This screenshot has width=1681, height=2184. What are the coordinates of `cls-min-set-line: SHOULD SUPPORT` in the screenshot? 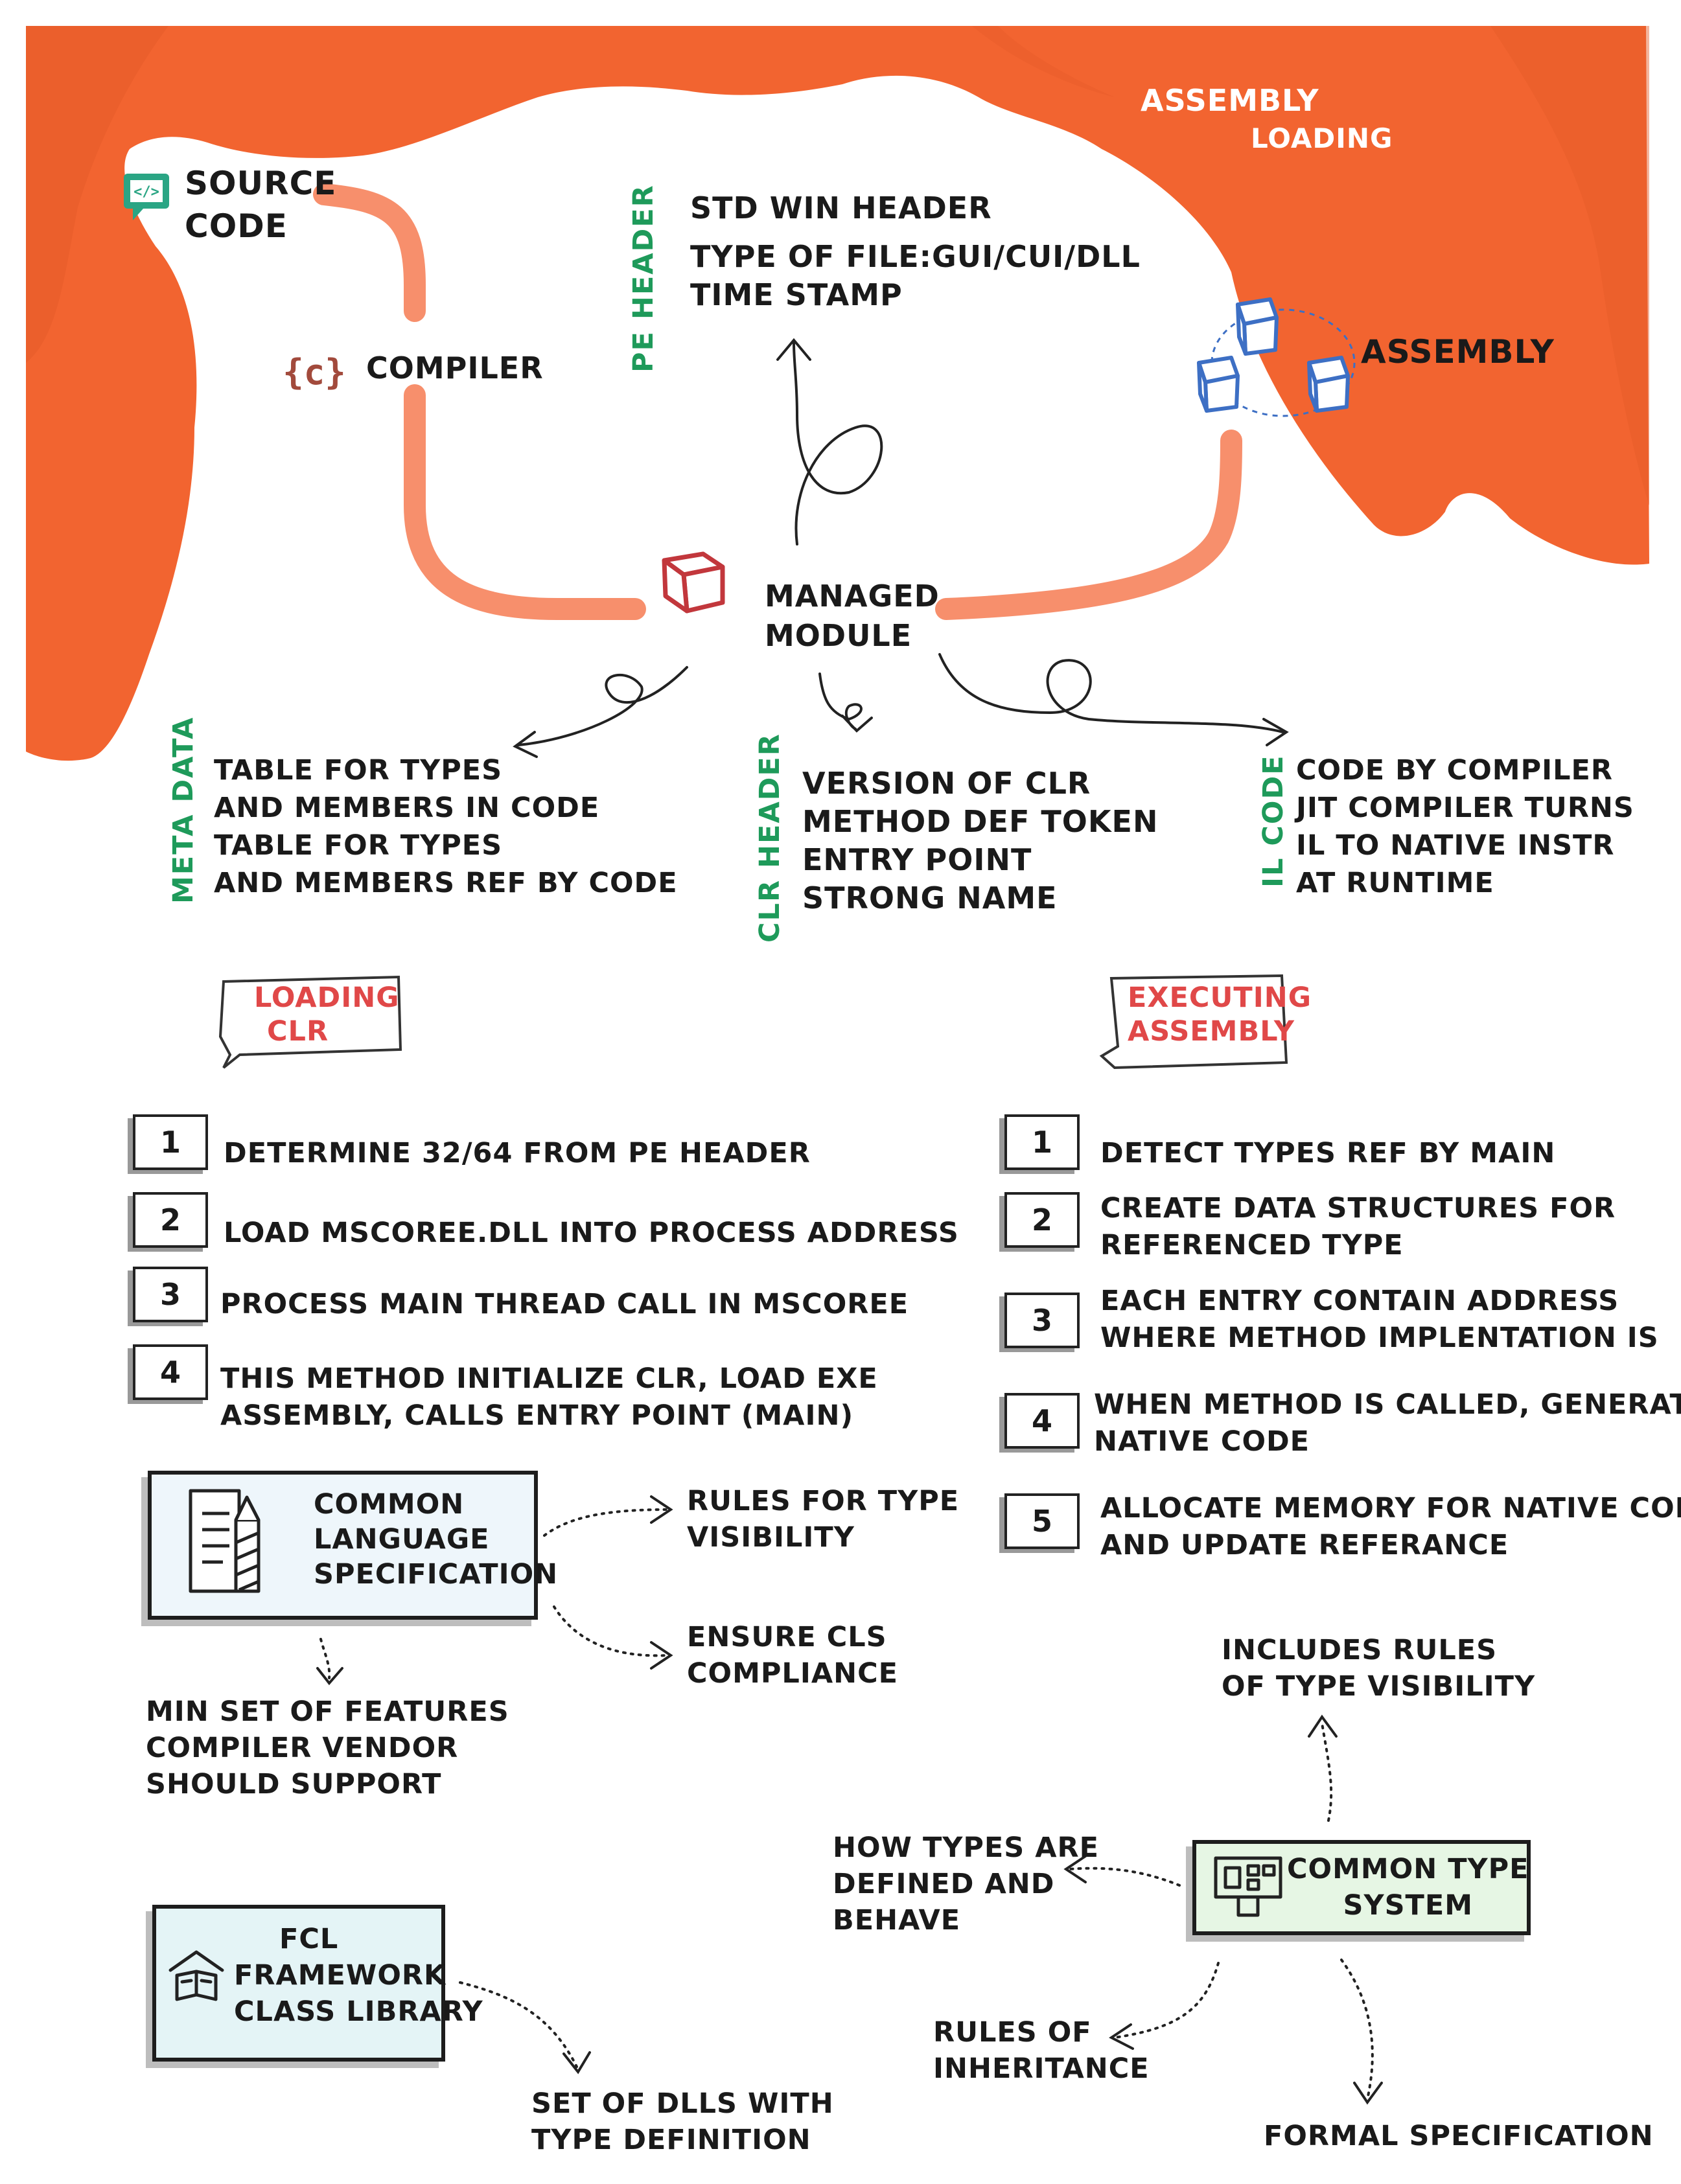 It's located at (294, 1784).